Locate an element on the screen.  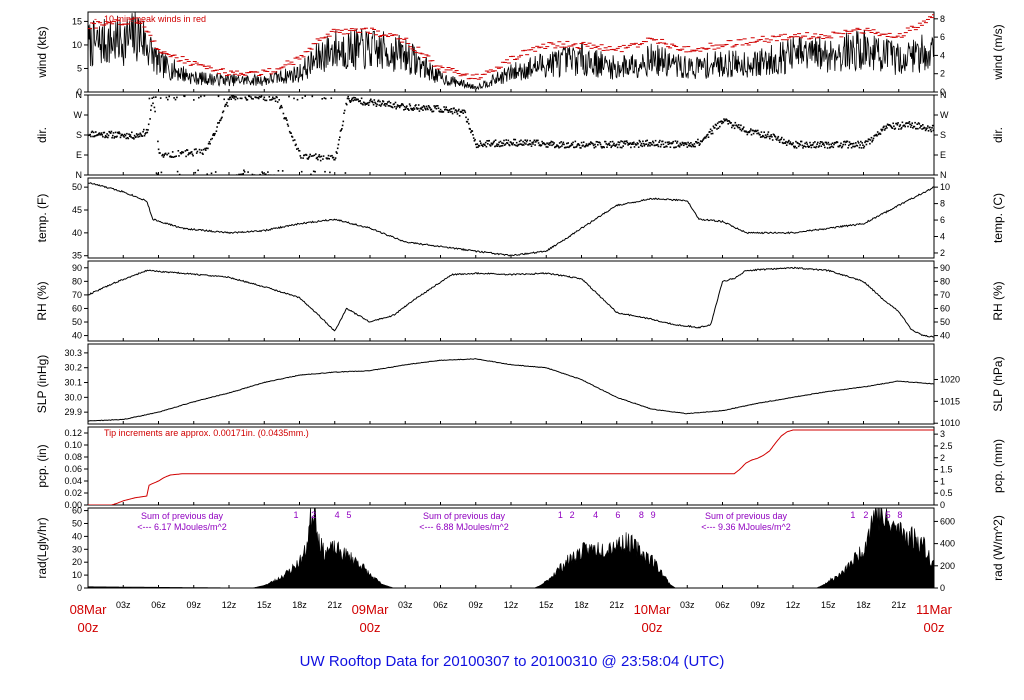
direction-series is located at coordinates (511, 135).